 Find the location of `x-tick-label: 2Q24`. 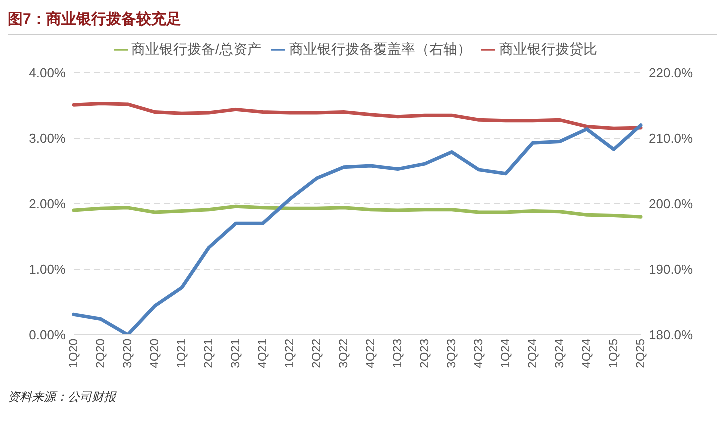

x-tick-label: 2Q24 is located at coordinates (533, 353).